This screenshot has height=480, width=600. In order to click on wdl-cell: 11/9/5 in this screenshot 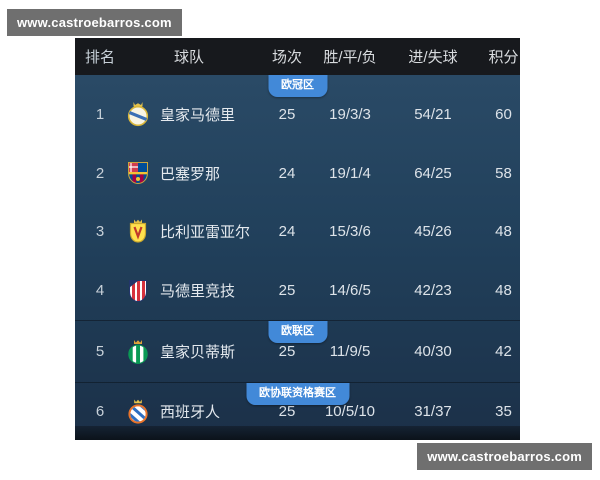, I will do `click(350, 351)`.